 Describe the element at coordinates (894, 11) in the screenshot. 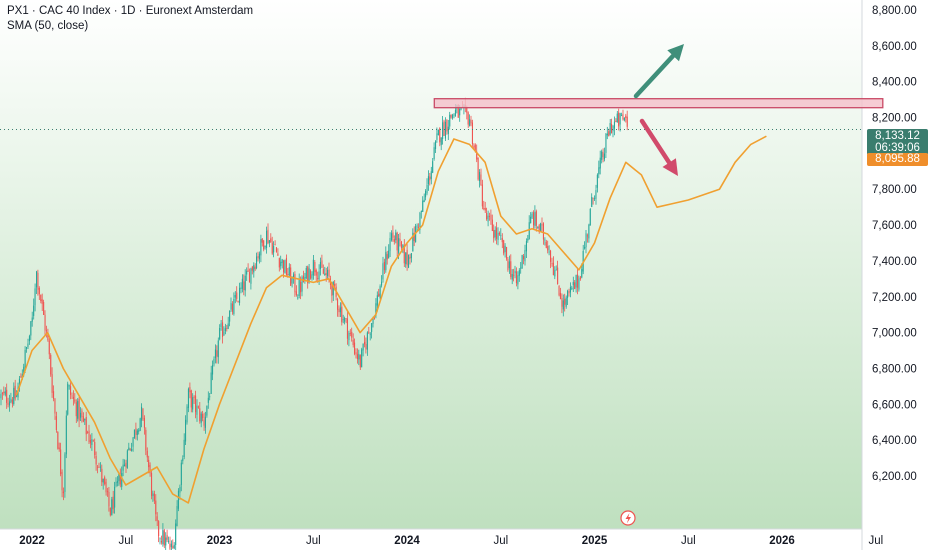

I see `price-tick-label: 8,800.00` at that location.